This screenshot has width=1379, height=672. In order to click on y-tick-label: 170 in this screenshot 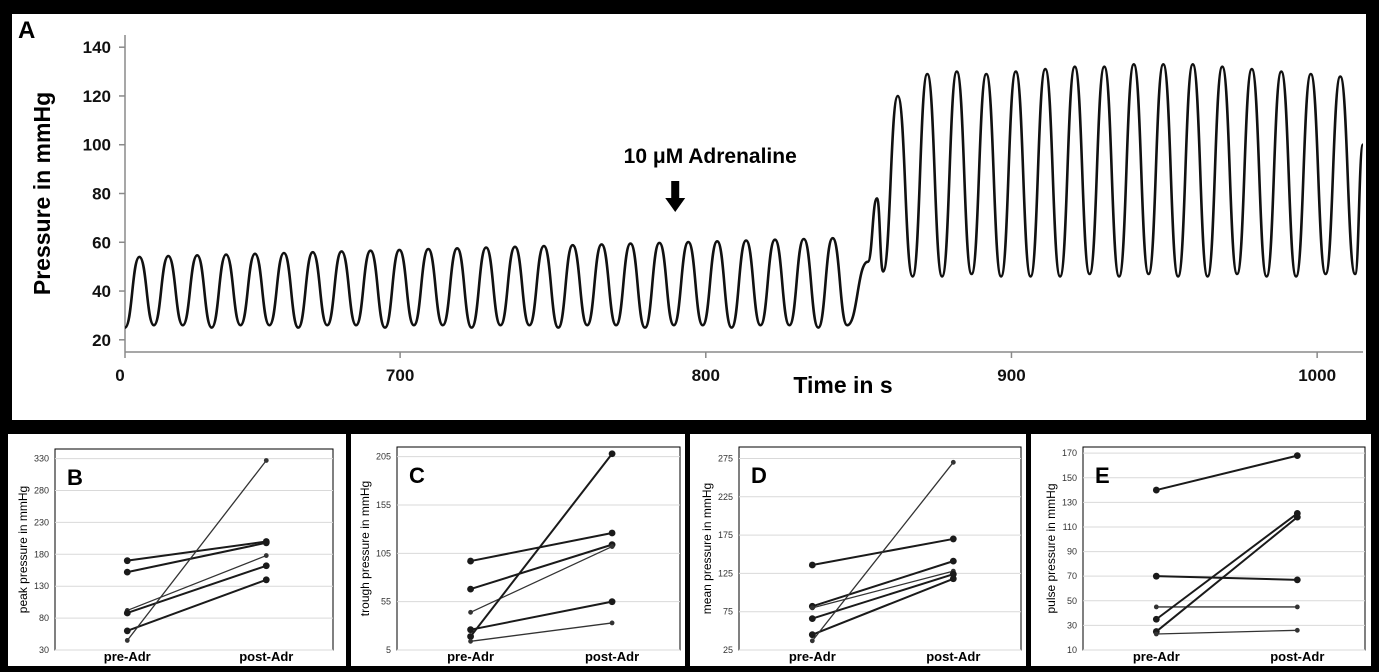, I will do `click(1069, 453)`.